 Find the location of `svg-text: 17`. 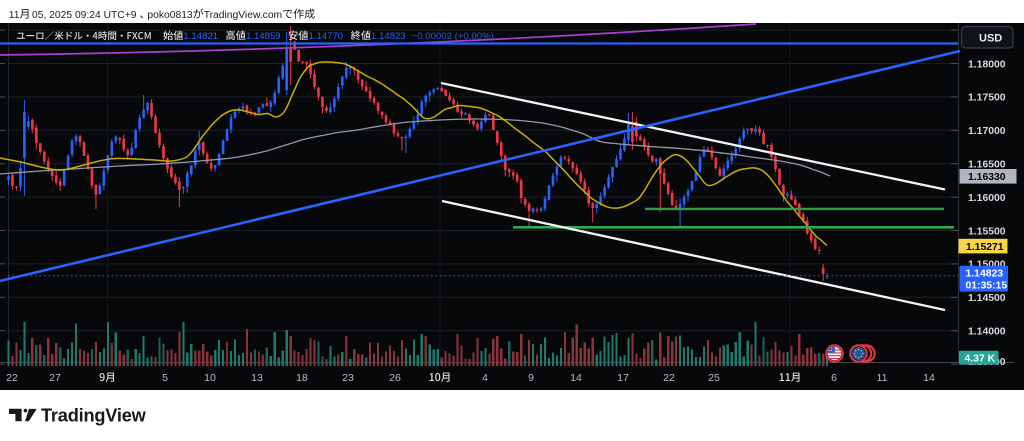

svg-text: 17 is located at coordinates (623, 378).